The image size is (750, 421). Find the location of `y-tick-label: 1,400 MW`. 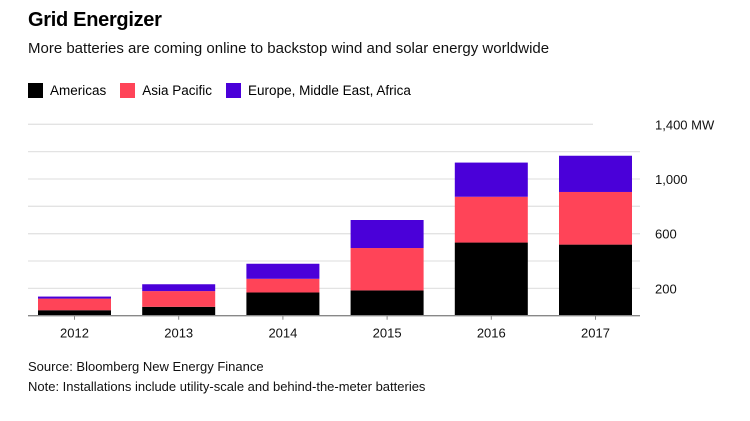

y-tick-label: 1,400 MW is located at coordinates (685, 124).